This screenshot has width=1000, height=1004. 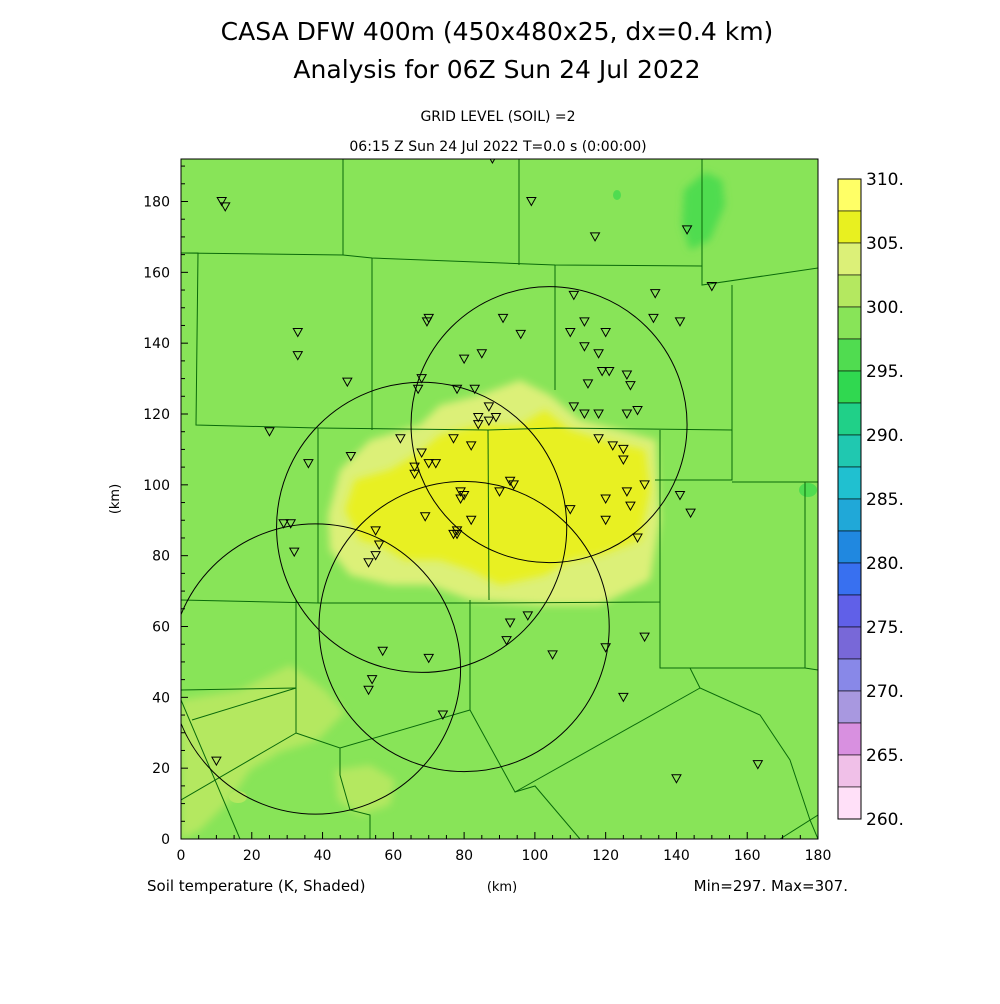 What do you see at coordinates (818, 856) in the screenshot?
I see `x-tick-label: 180` at bounding box center [818, 856].